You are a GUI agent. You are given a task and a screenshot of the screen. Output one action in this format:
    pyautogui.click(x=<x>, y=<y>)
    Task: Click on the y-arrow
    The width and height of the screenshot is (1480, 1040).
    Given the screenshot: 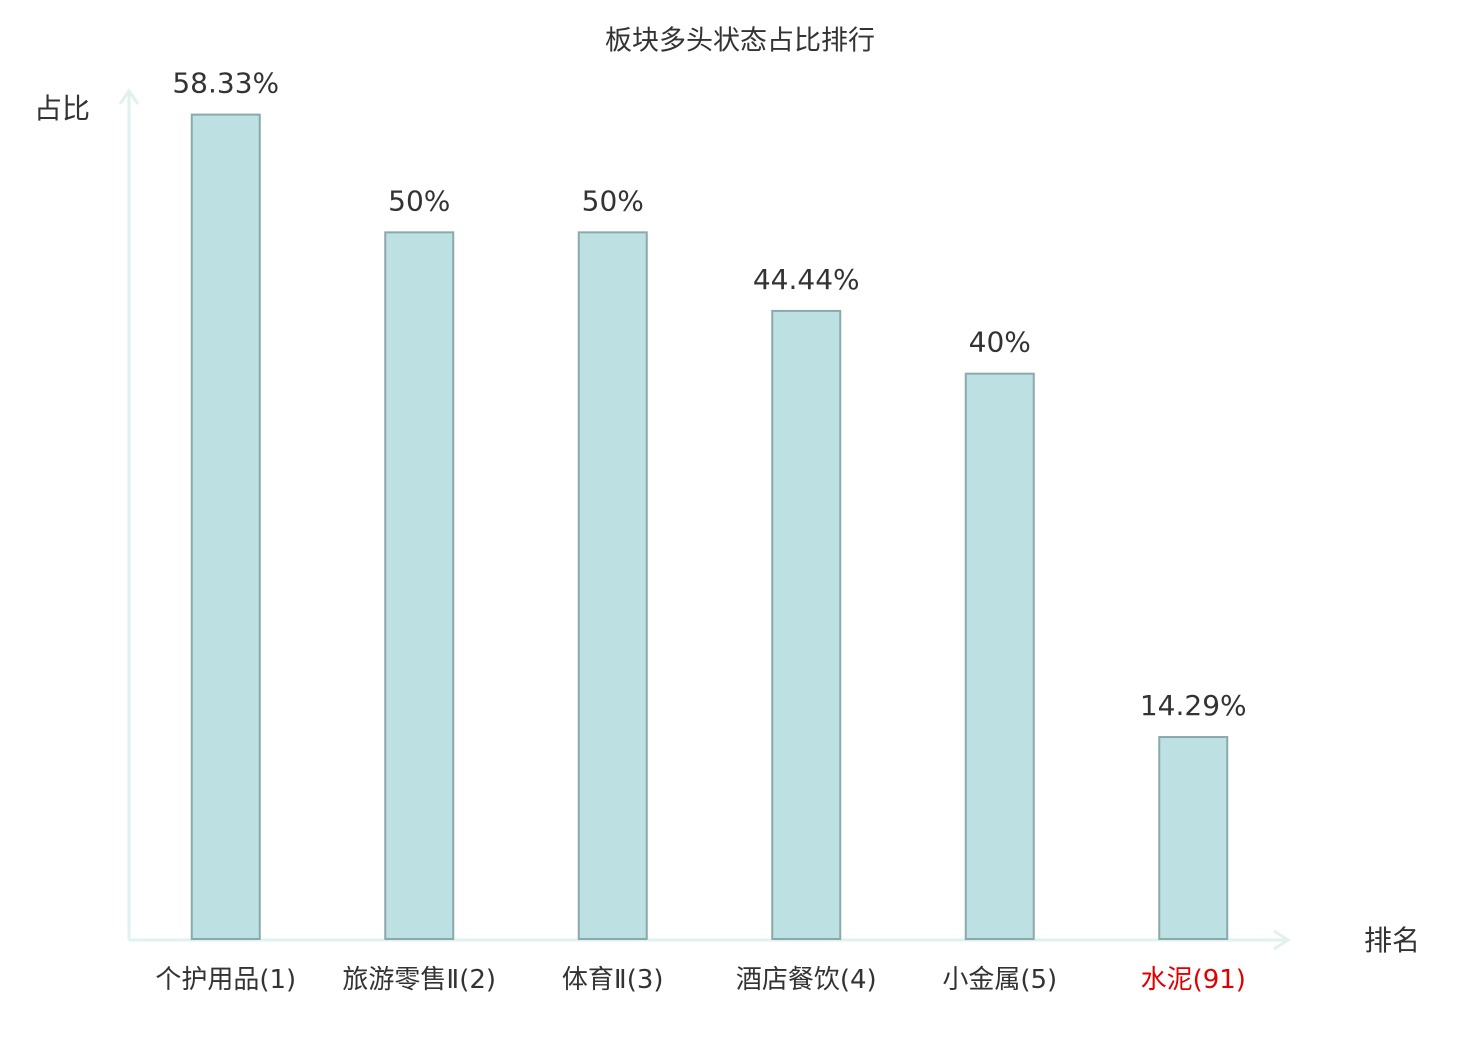 What is the action you would take?
    pyautogui.click(x=129, y=96)
    